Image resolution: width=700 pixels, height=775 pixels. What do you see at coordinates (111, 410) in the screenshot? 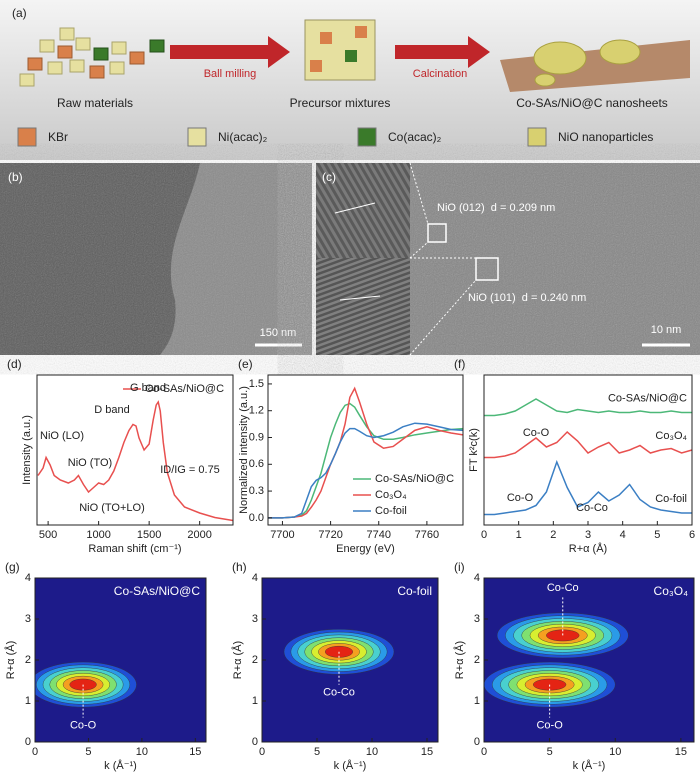
I see `annotation: D band` at bounding box center [111, 410].